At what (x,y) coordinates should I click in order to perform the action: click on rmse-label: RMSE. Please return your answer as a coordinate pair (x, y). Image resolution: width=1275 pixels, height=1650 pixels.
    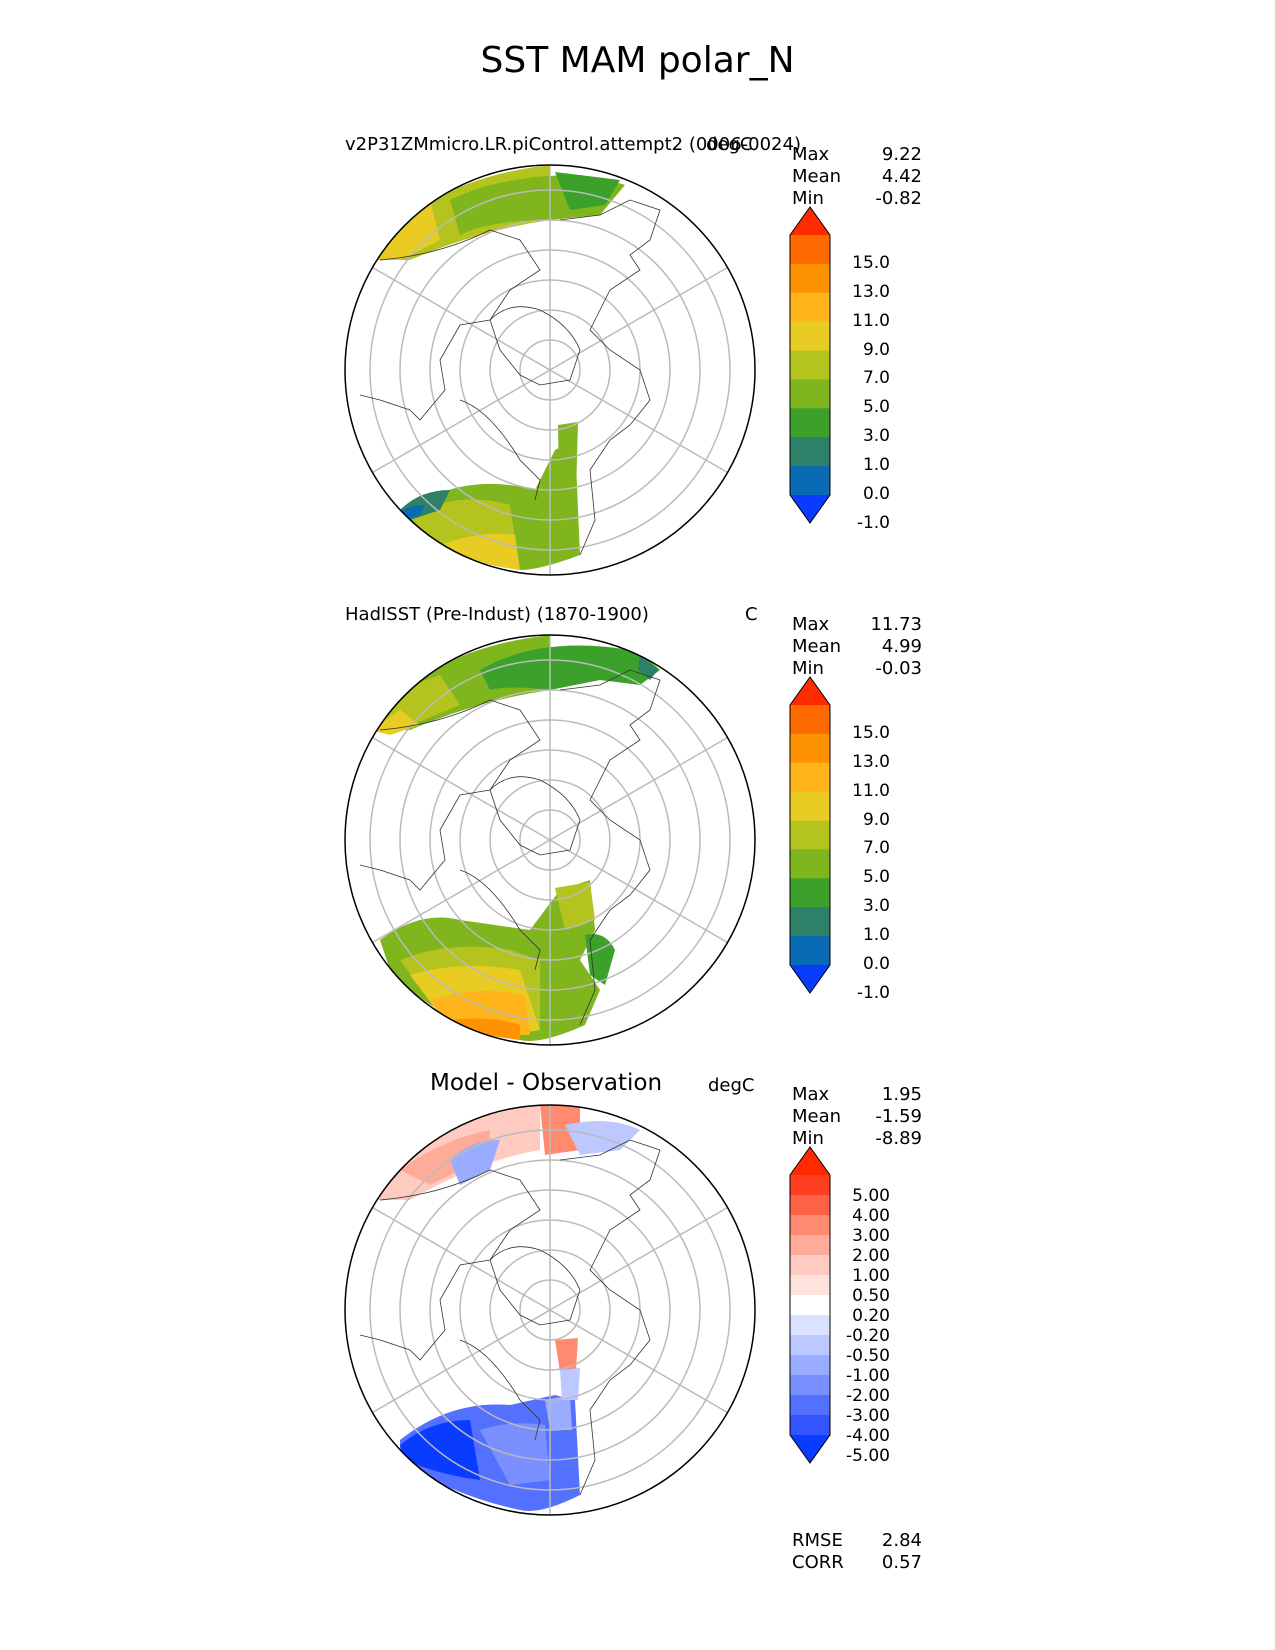
    Looking at the image, I should click on (817, 1540).